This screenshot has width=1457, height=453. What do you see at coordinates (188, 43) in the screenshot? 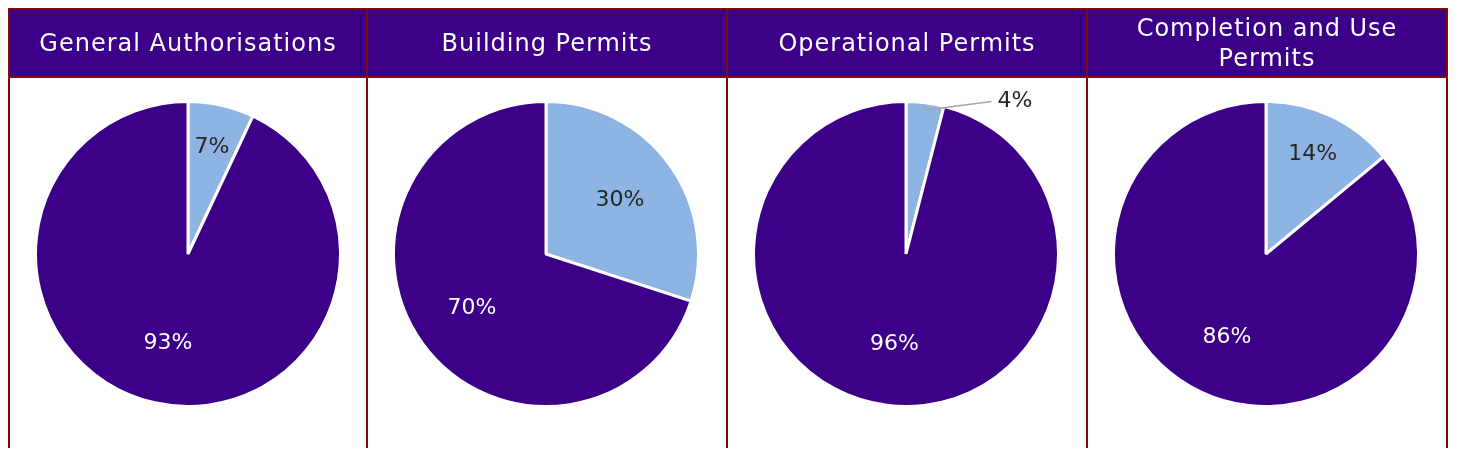
I see `chart-title: General Authorisations` at bounding box center [188, 43].